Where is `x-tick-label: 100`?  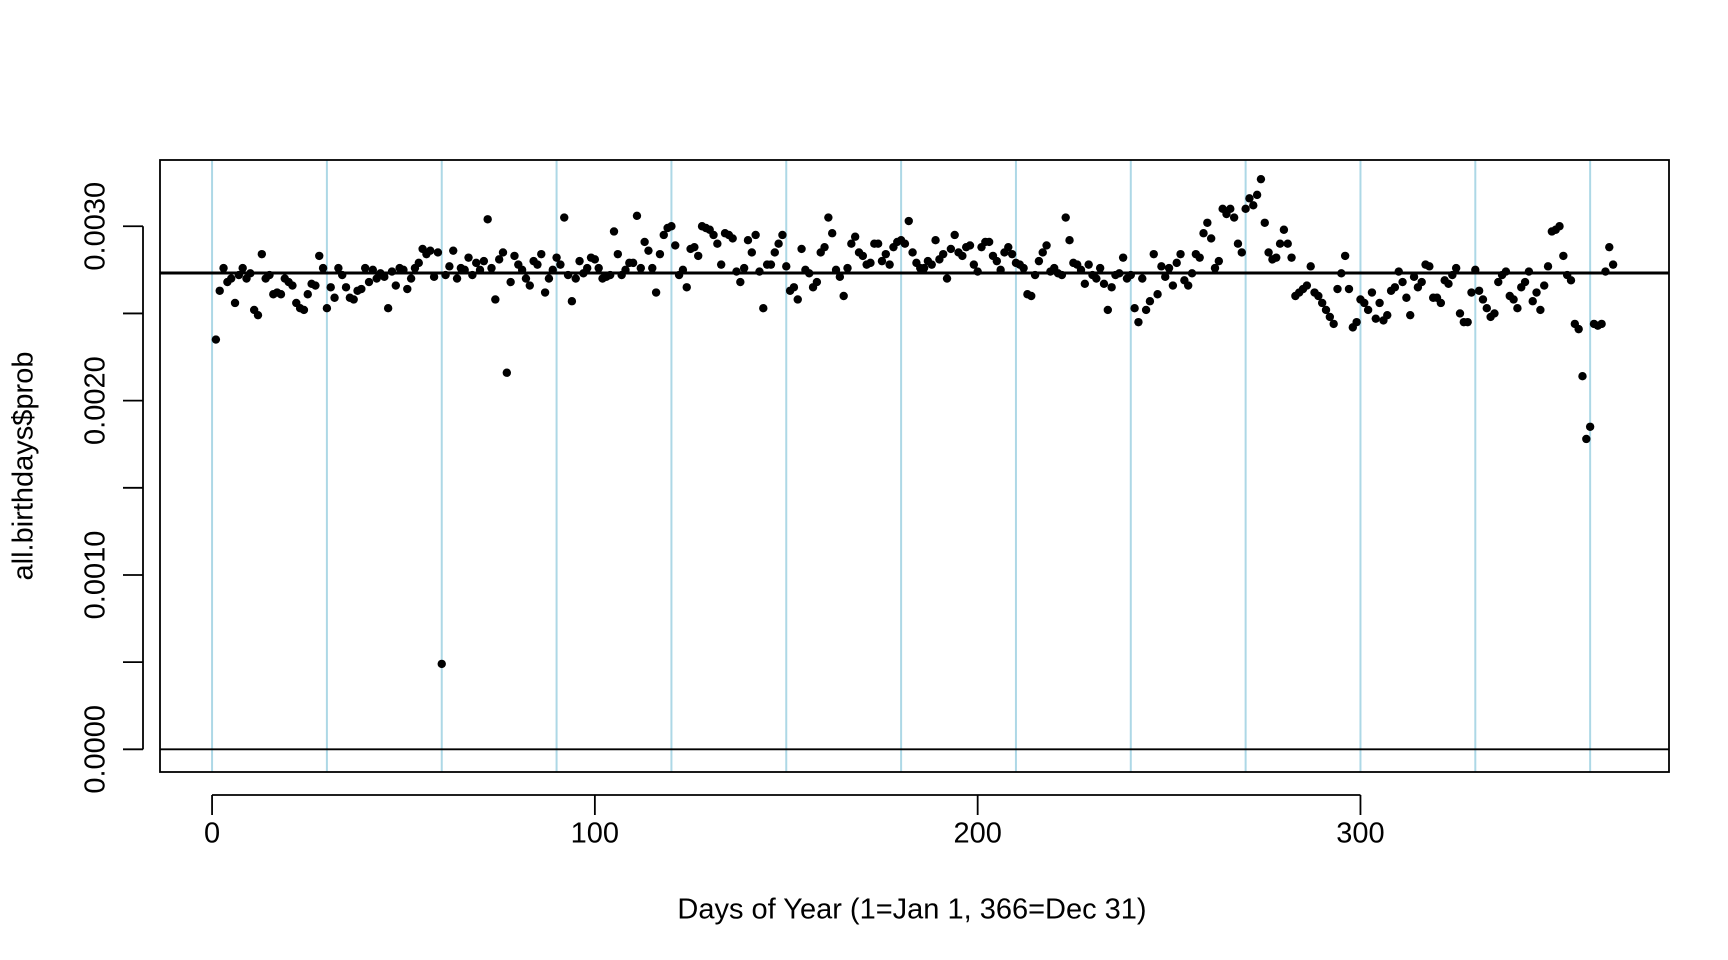
x-tick-label: 100 is located at coordinates (595, 834).